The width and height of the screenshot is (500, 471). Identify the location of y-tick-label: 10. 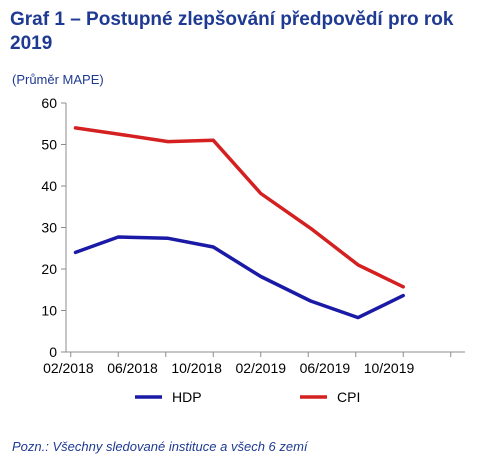
(49, 311).